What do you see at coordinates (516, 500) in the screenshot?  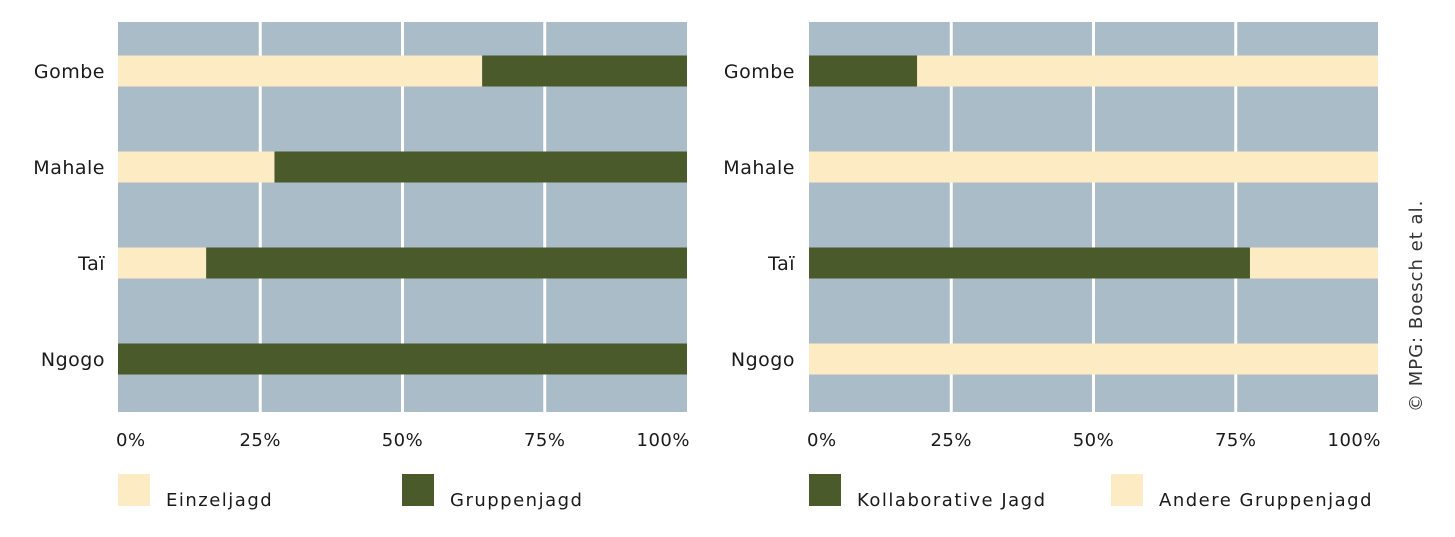 I see `legend-label-gruppenjagd: Gruppenjagd` at bounding box center [516, 500].